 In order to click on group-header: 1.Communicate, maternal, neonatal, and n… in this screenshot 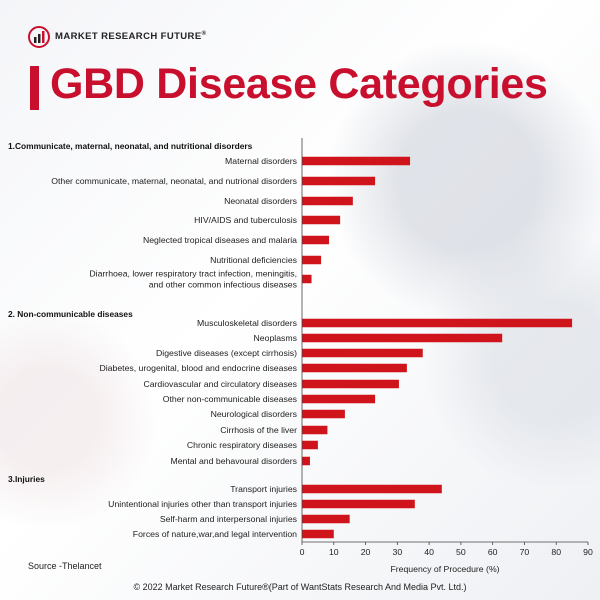, I will do `click(130, 146)`.